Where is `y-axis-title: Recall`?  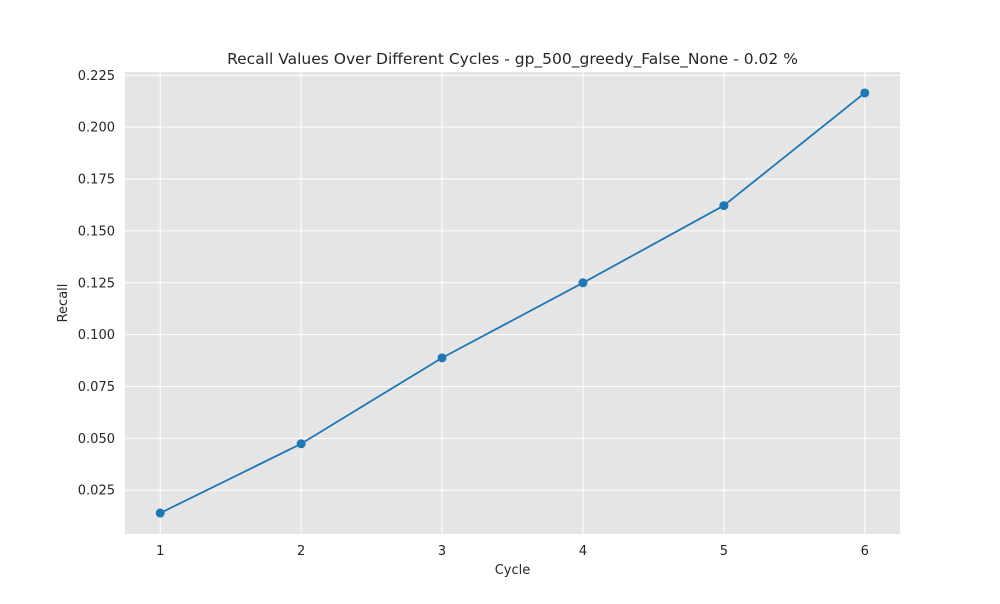 y-axis-title: Recall is located at coordinates (63, 303).